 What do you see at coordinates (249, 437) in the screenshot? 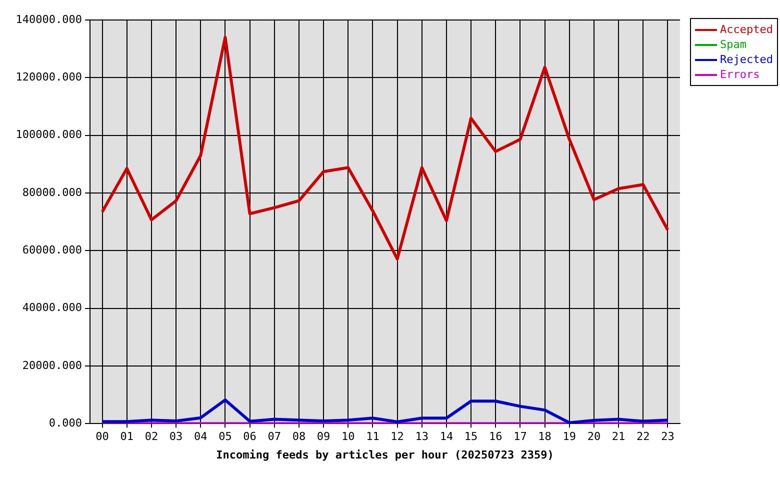
I see `x-tick-label: 06` at bounding box center [249, 437].